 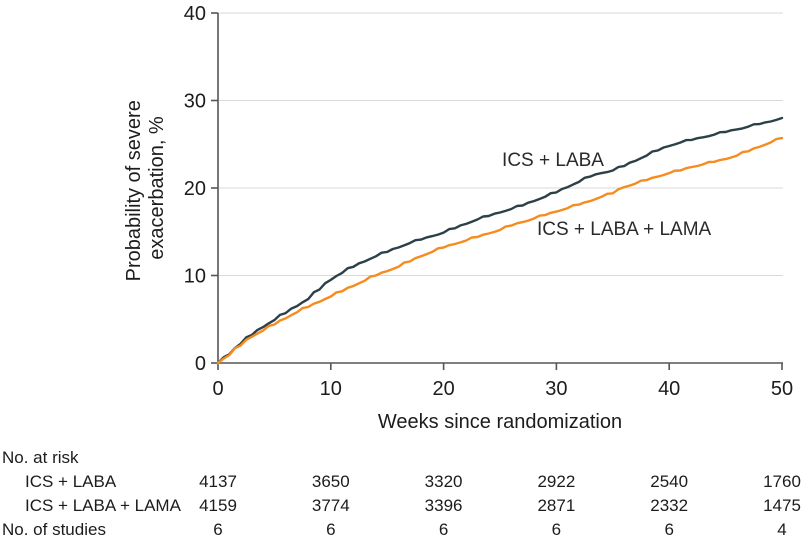 I want to click on risk-value: 3320, so click(x=443, y=481).